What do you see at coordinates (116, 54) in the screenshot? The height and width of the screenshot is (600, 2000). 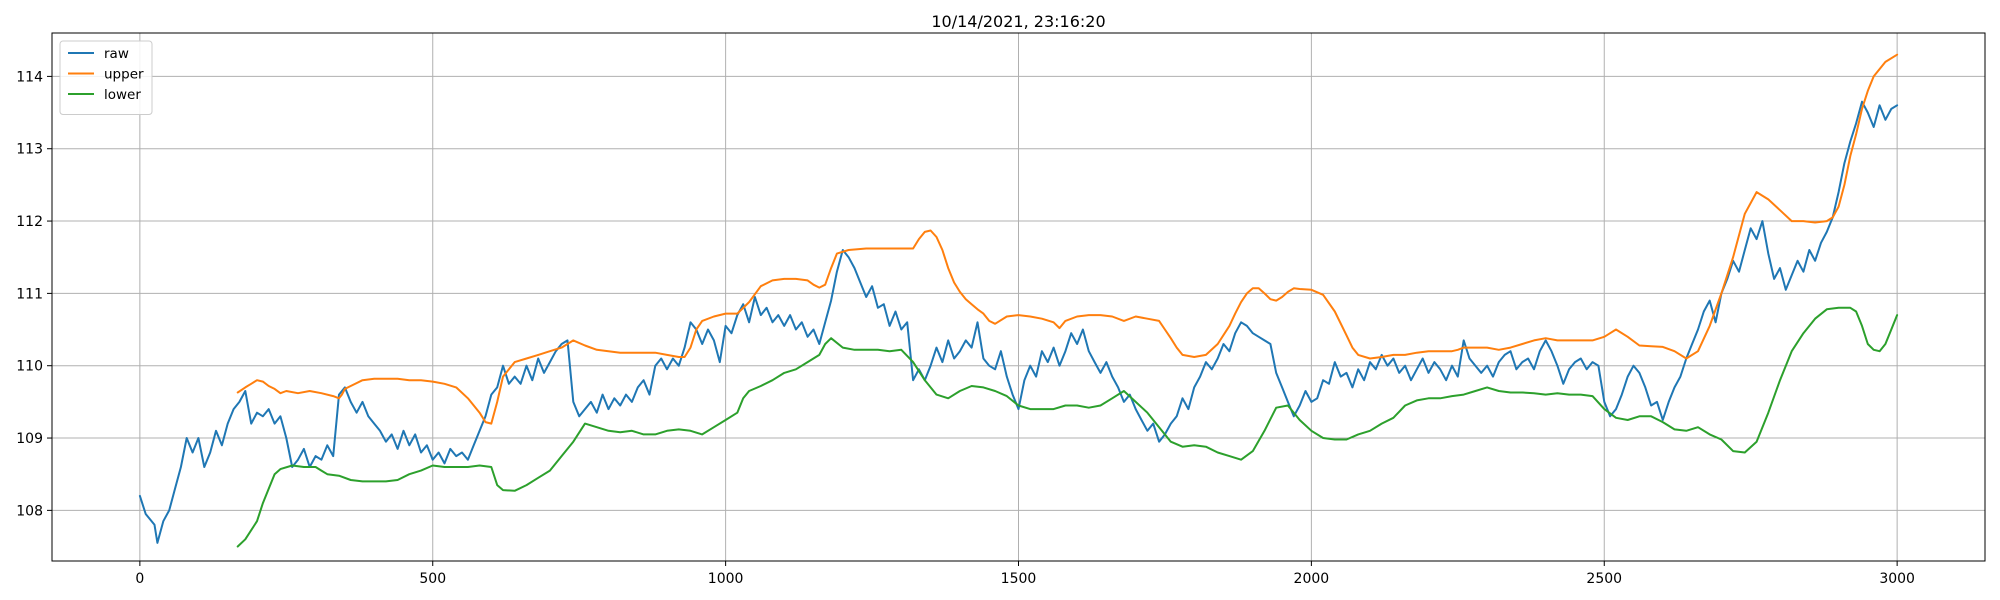 I see `legend-label-raw: raw` at bounding box center [116, 54].